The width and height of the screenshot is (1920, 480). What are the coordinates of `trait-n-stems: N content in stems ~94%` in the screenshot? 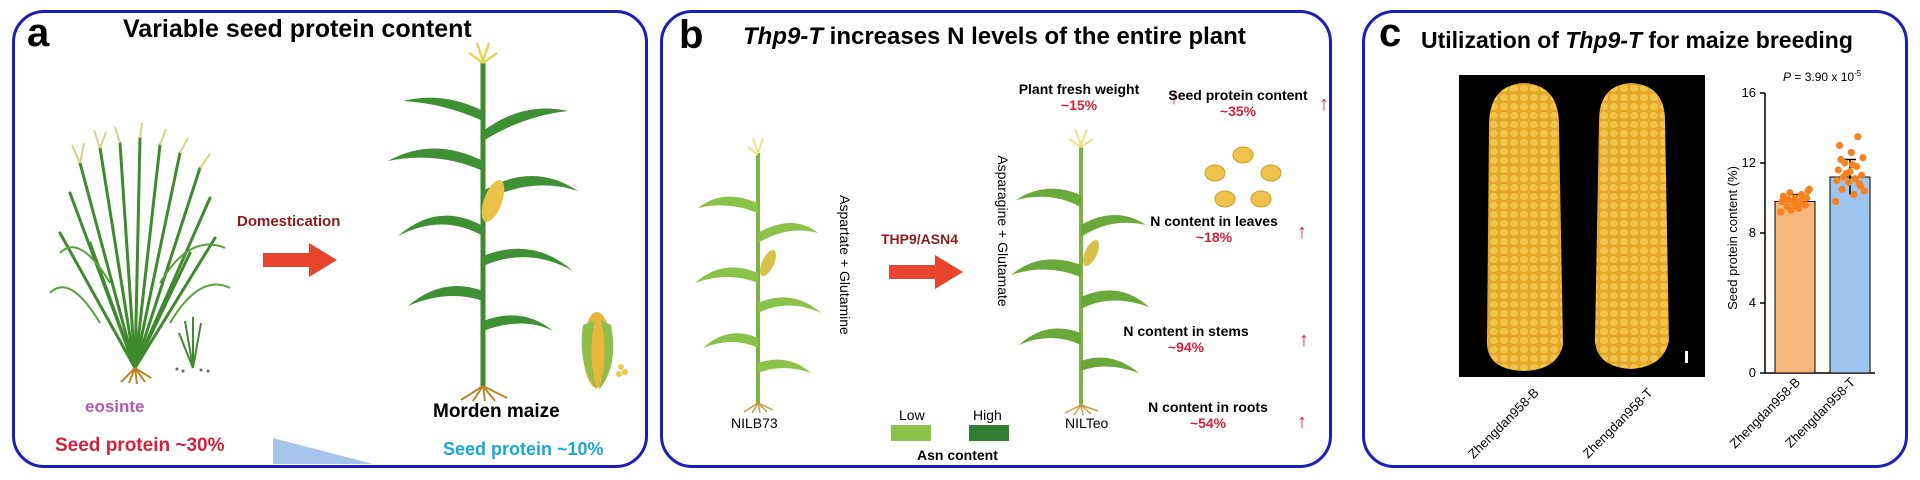 It's located at (1186, 339).